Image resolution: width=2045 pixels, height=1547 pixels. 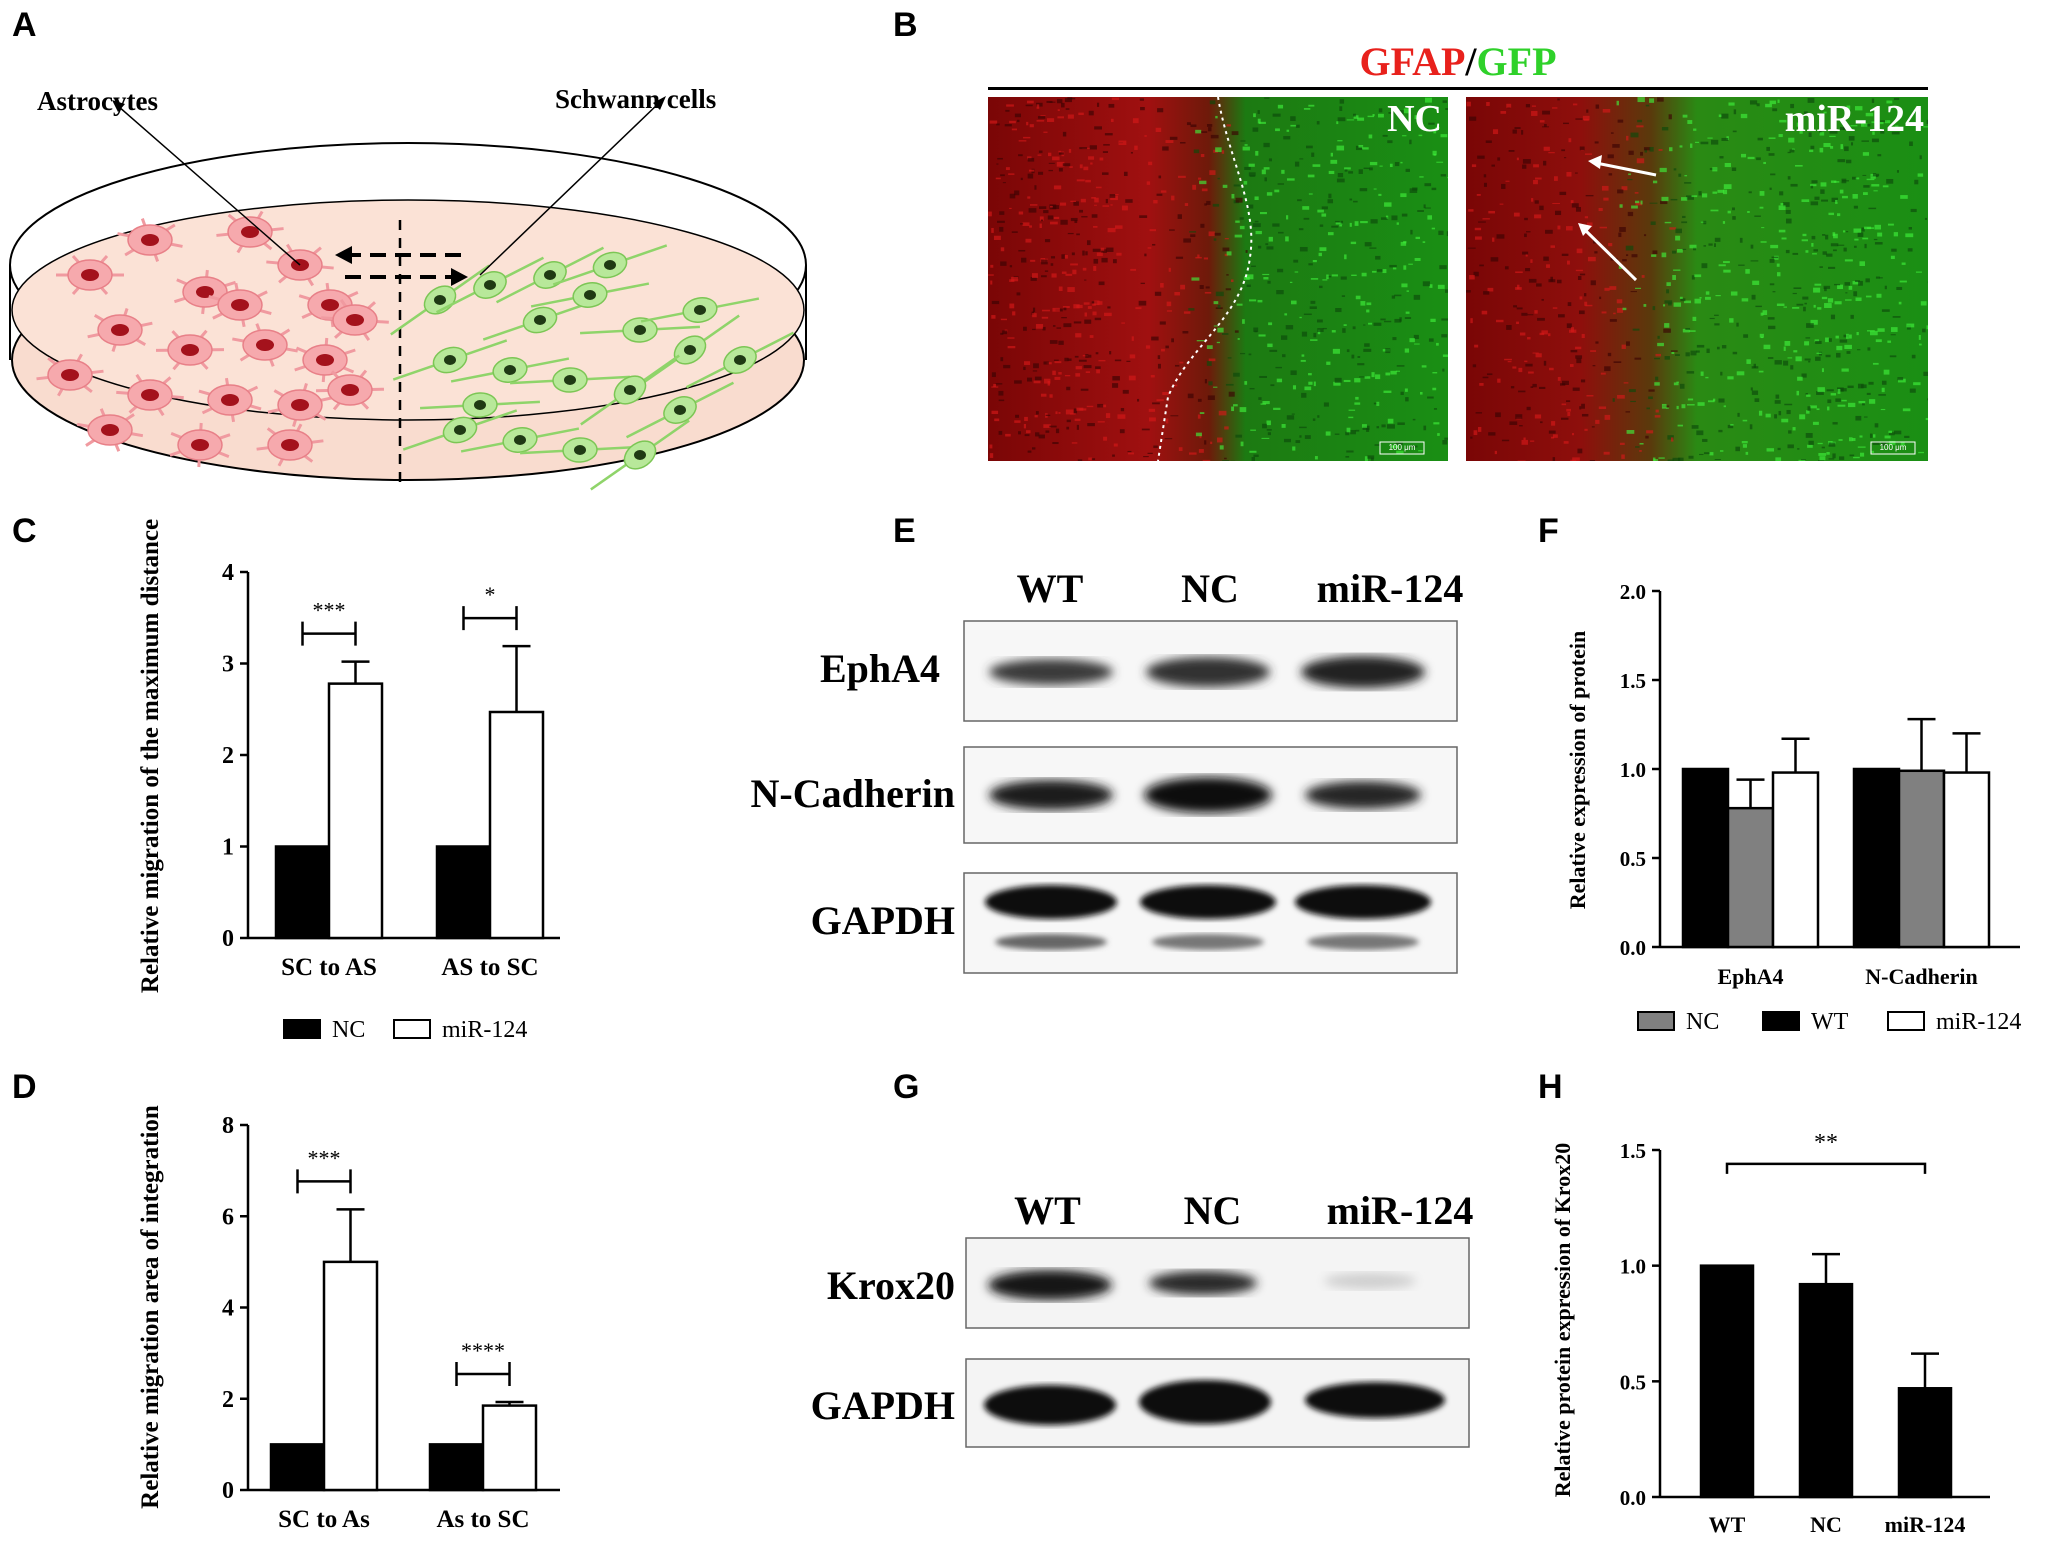 What do you see at coordinates (1633, 859) in the screenshot?
I see `y-tick-label: 0.5` at bounding box center [1633, 859].